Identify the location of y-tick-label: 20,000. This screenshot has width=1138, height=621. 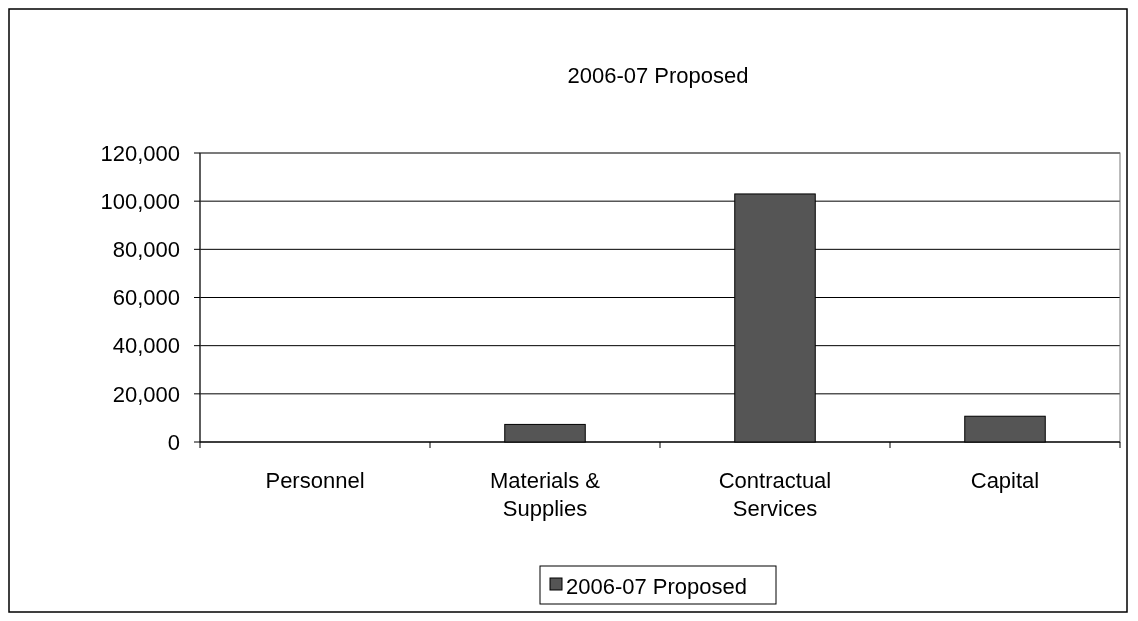
(146, 394).